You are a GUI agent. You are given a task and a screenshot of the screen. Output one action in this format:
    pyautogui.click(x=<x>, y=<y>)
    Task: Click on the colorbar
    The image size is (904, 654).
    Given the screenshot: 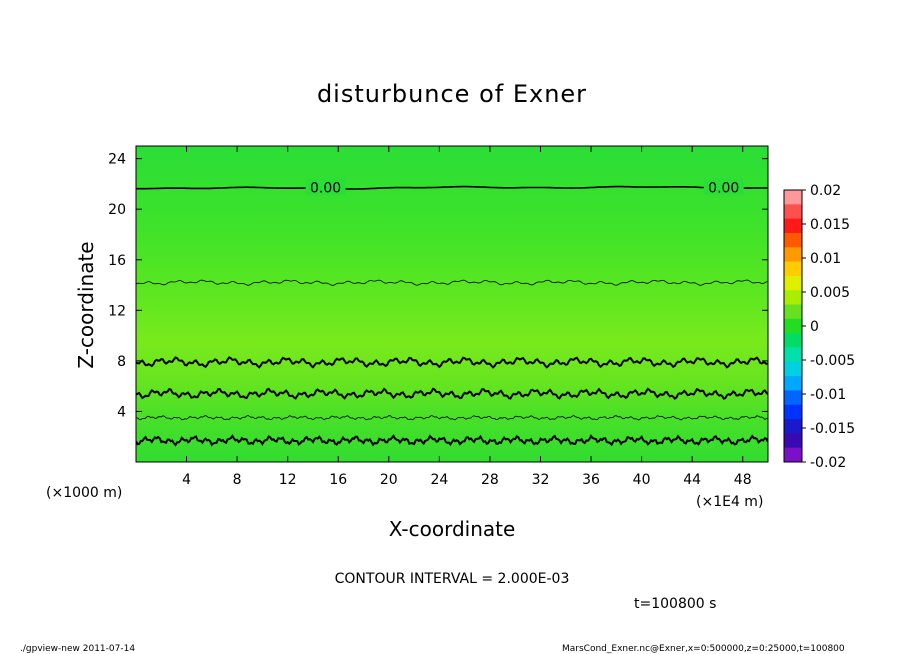 What is the action you would take?
    pyautogui.click(x=793, y=326)
    